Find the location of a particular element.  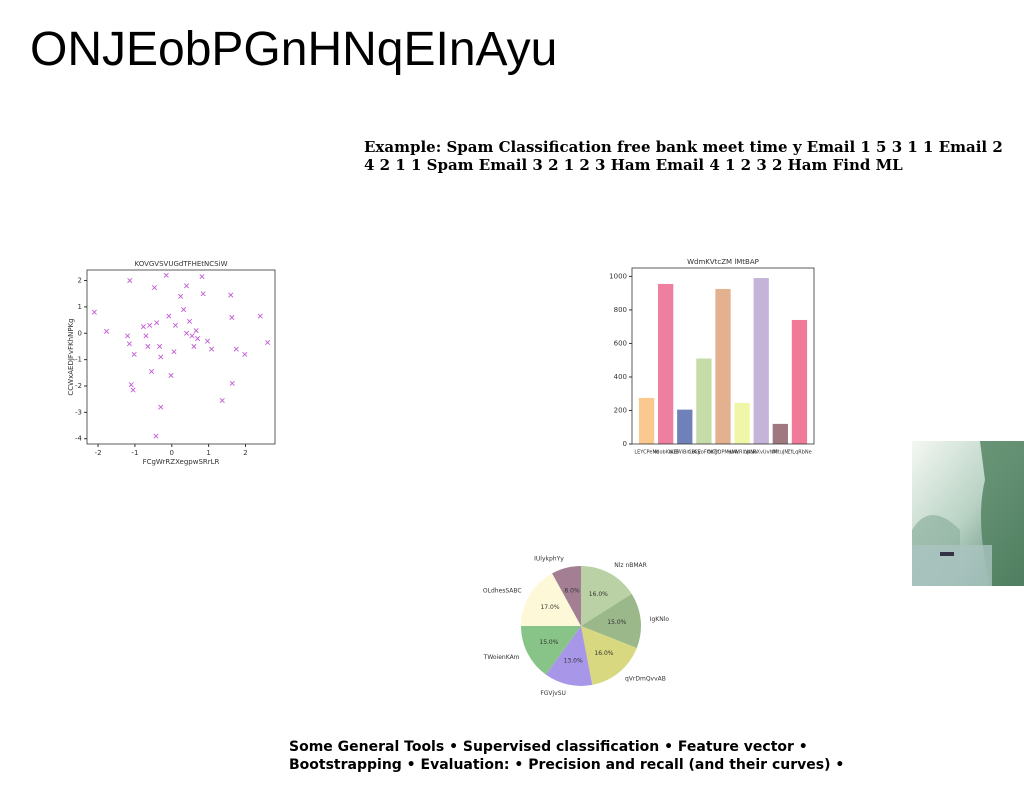

value-label: 13.0% is located at coordinates (573, 661).